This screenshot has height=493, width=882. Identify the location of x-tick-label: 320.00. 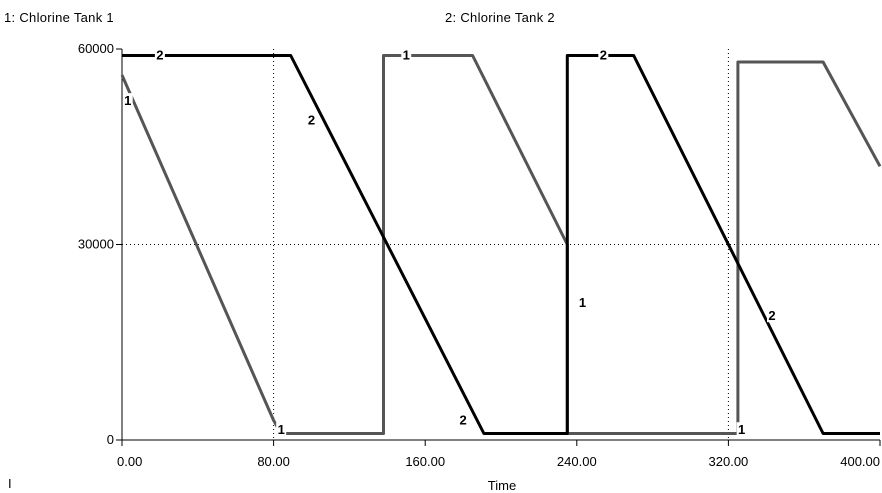
(729, 461).